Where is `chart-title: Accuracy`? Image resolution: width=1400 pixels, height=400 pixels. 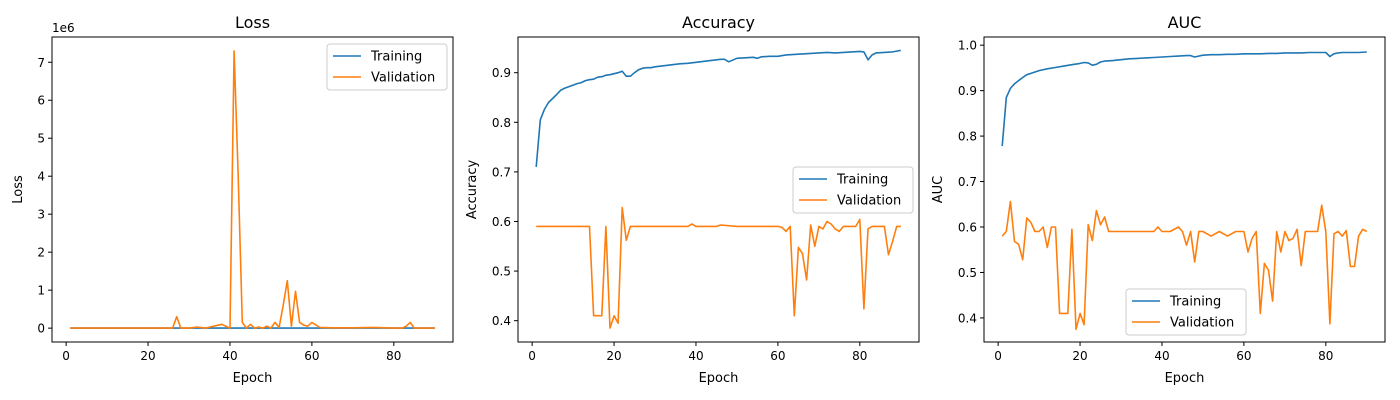
chart-title: Accuracy is located at coordinates (718, 22).